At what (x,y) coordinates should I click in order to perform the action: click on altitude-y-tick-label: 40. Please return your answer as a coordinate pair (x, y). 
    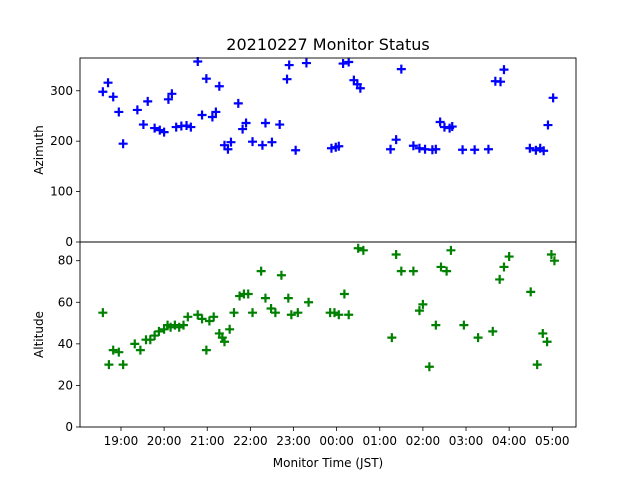
    Looking at the image, I should click on (65, 344).